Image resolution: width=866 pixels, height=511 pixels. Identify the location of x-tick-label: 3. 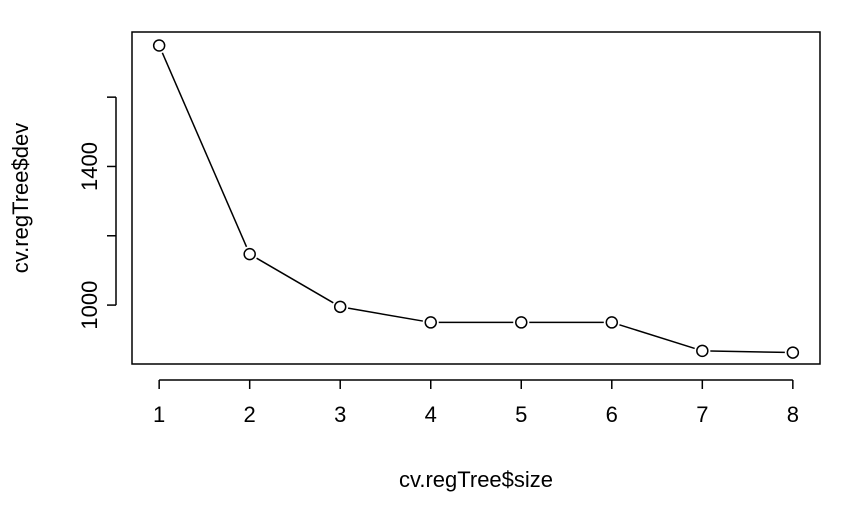
(340, 414).